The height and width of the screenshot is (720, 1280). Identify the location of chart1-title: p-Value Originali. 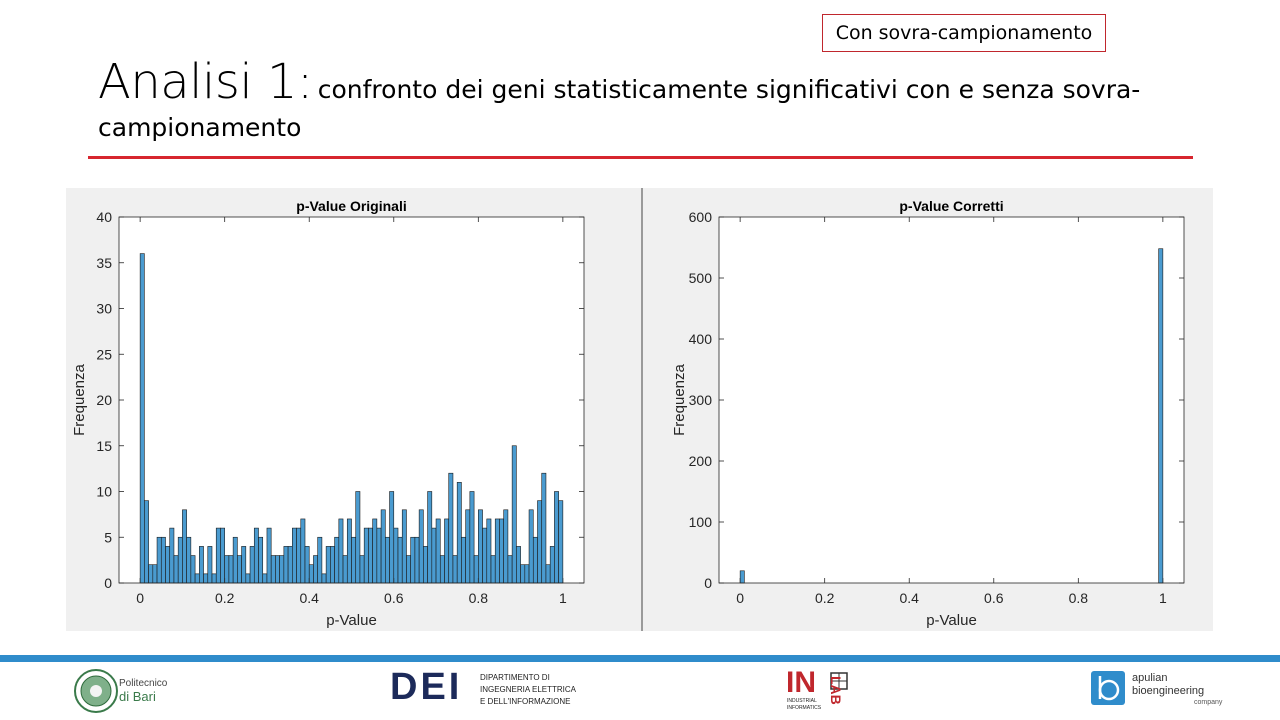
(351, 206).